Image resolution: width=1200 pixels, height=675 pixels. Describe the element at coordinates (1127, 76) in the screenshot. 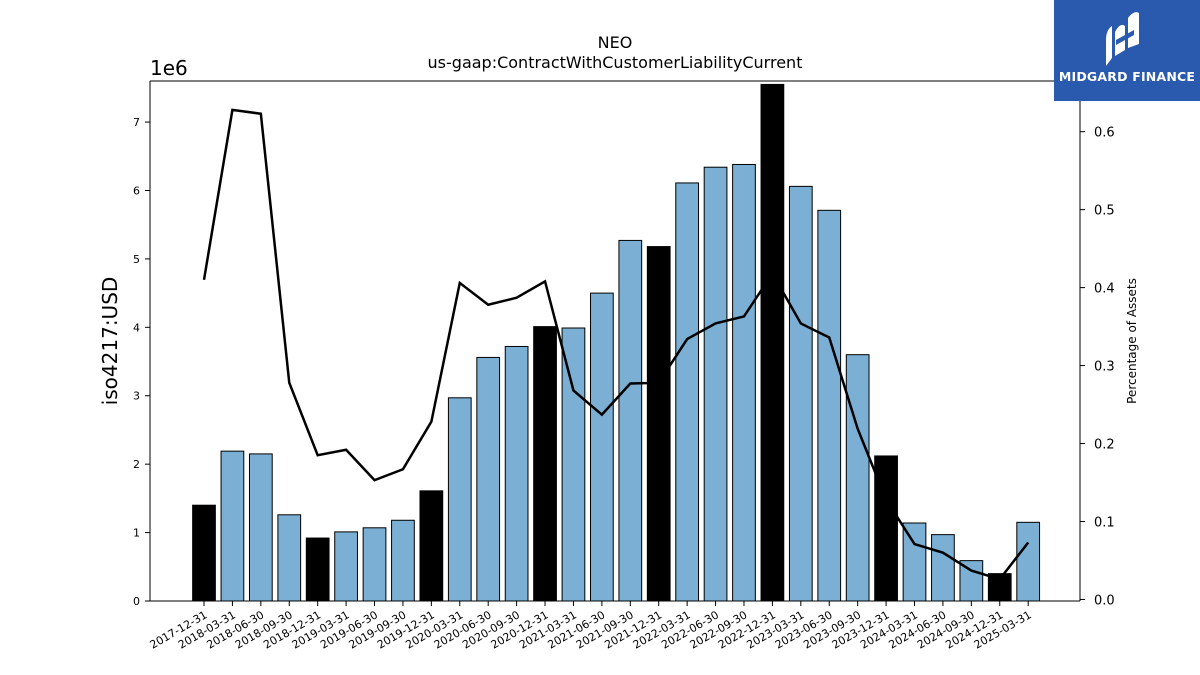

I see `logo-text: MIDGARD FINANCE` at that location.